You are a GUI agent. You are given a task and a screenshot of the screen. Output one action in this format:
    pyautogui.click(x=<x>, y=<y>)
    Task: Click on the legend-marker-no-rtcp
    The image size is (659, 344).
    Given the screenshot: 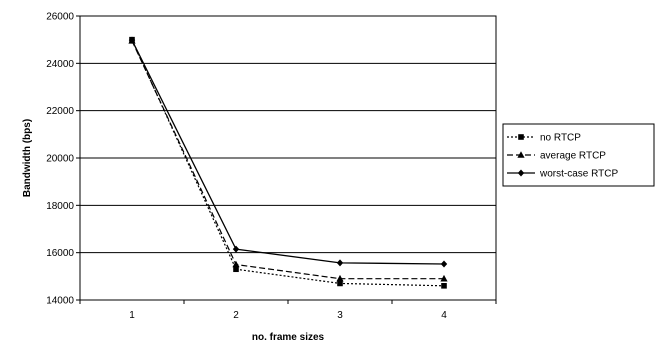 What is the action you would take?
    pyautogui.click(x=521, y=137)
    